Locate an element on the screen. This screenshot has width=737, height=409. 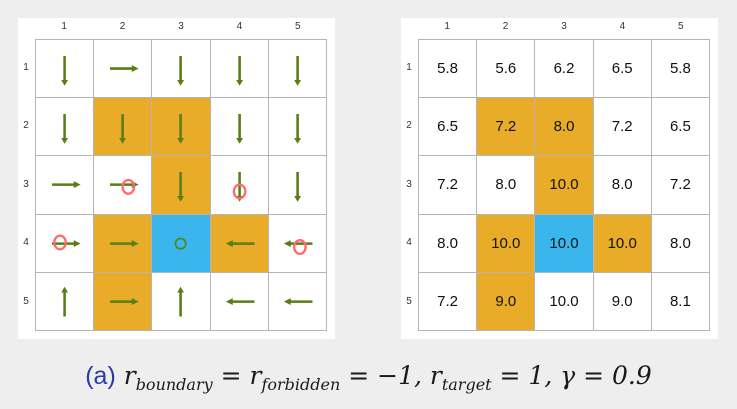
caption-sub-boundary: boundary is located at coordinates (174, 384).